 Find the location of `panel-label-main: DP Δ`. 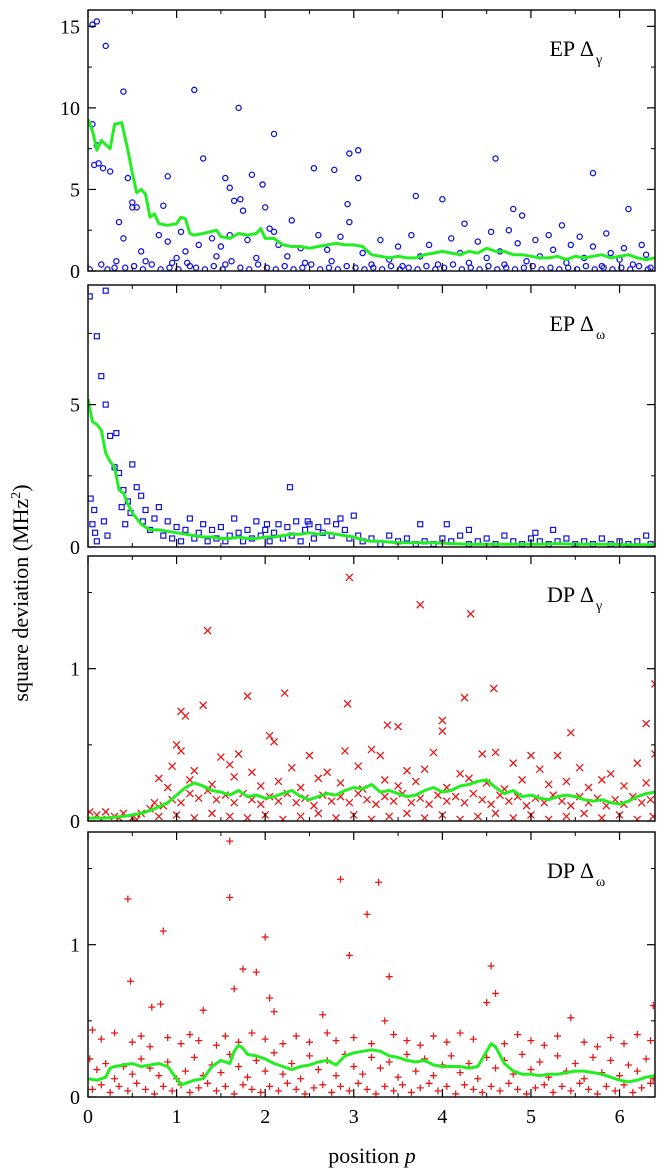

panel-label-main: DP Δ is located at coordinates (570, 870).